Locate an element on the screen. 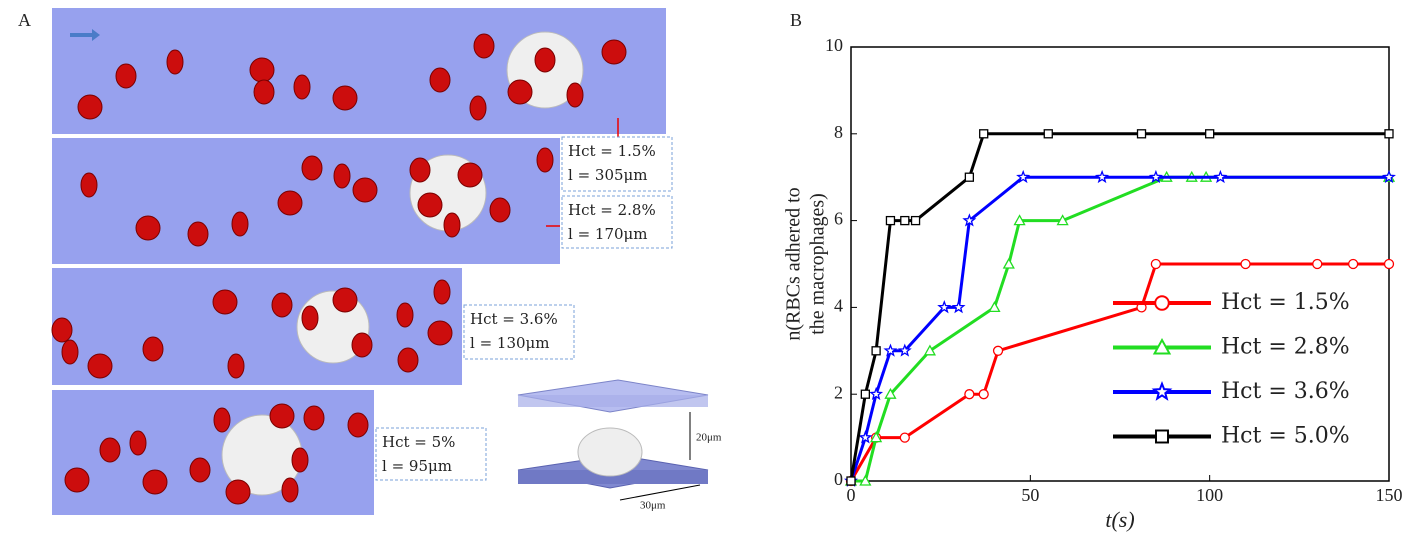 This screenshot has width=1420, height=543. x-tick-label: 100 is located at coordinates (1209, 495).